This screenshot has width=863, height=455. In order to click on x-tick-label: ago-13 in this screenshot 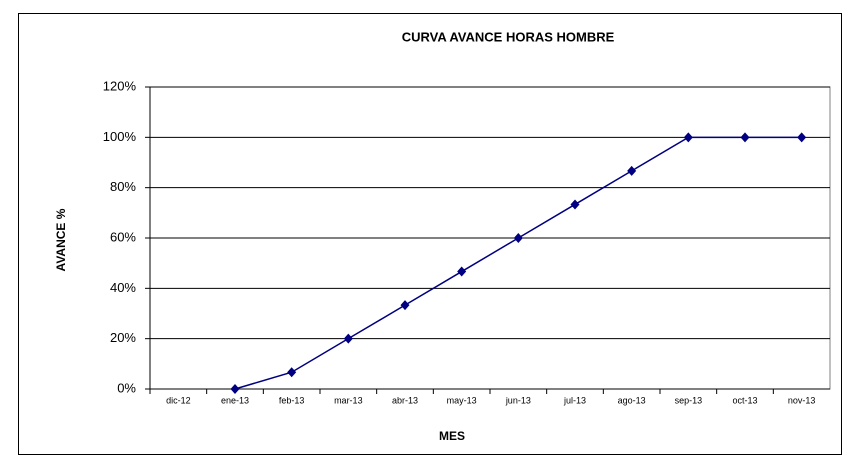, I will do `click(632, 400)`.